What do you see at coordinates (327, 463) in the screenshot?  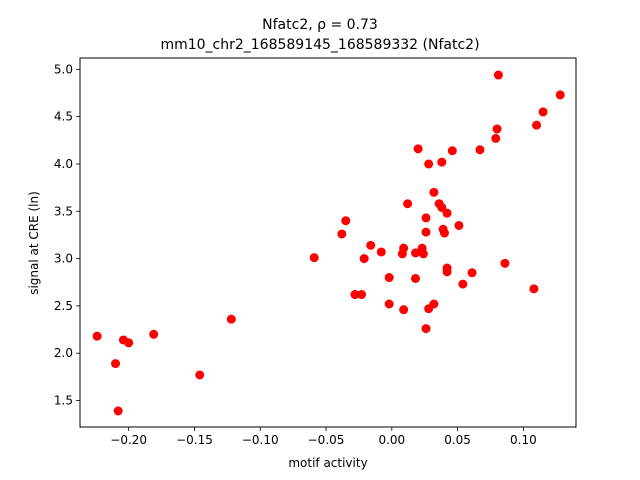 I see `x-axis-label: motif activity` at bounding box center [327, 463].